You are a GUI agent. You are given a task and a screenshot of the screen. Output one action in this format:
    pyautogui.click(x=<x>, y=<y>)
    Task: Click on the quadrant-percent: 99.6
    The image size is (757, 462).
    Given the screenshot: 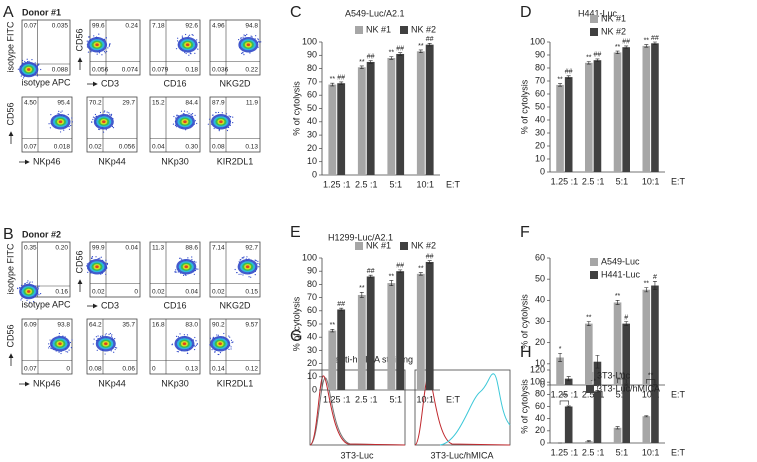 What is the action you would take?
    pyautogui.click(x=98, y=26)
    